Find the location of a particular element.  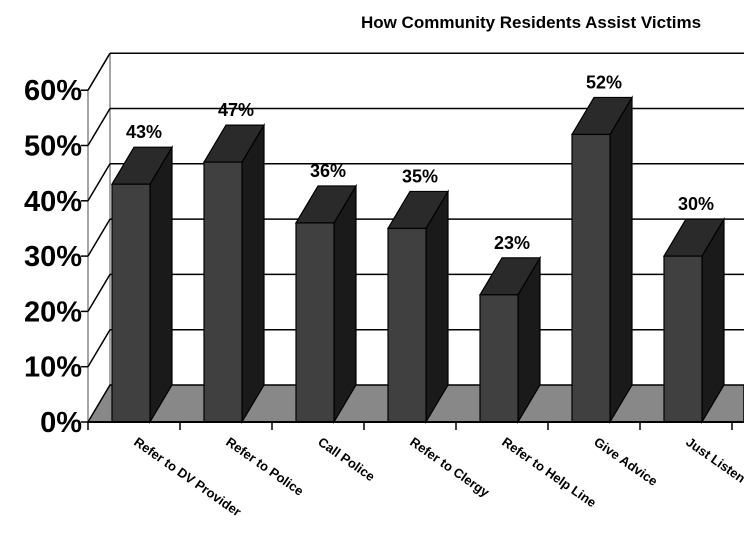

x-tick-label: Refer to Police is located at coordinates (264, 466).